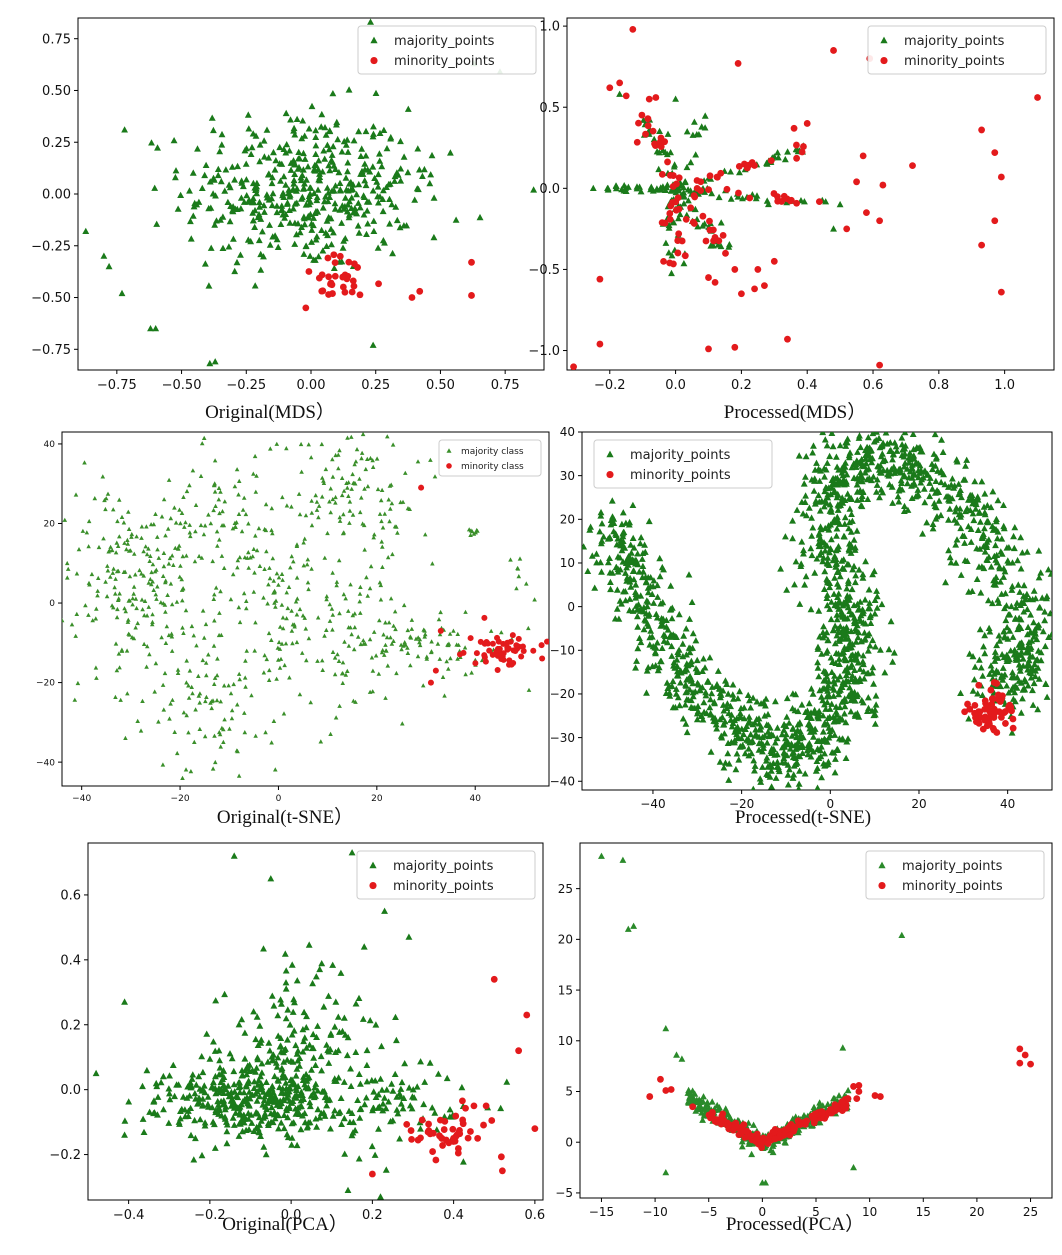 The image size is (1062, 1255). I want to click on legend-marker-majority, so click(374, 40).